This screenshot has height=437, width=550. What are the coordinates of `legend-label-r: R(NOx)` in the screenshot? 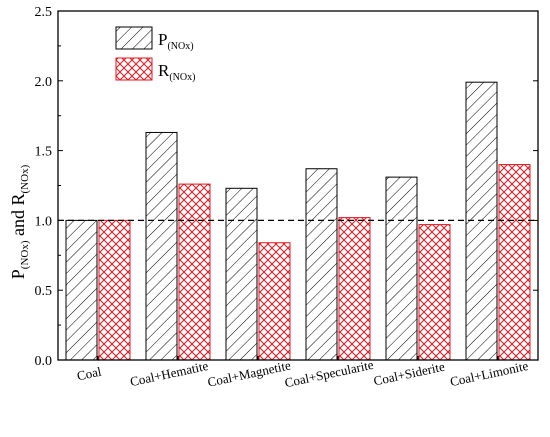 It's located at (176, 72).